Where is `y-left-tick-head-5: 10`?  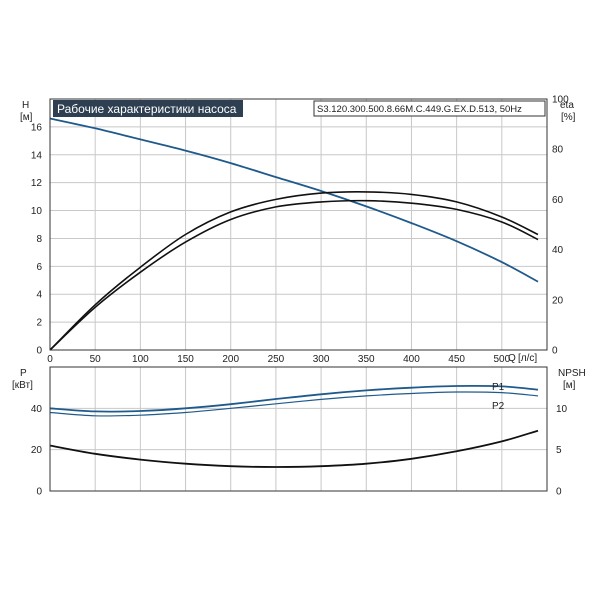
y-left-tick-head-5: 10 is located at coordinates (37, 211).